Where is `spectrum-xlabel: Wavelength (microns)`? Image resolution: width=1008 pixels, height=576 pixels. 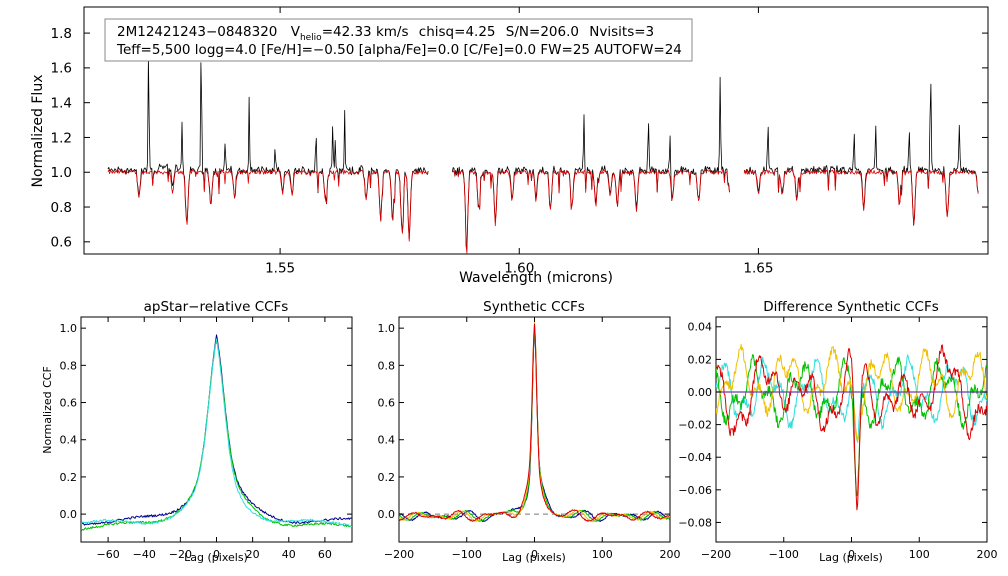
spectrum-xlabel: Wavelength (microns) is located at coordinates (536, 278).